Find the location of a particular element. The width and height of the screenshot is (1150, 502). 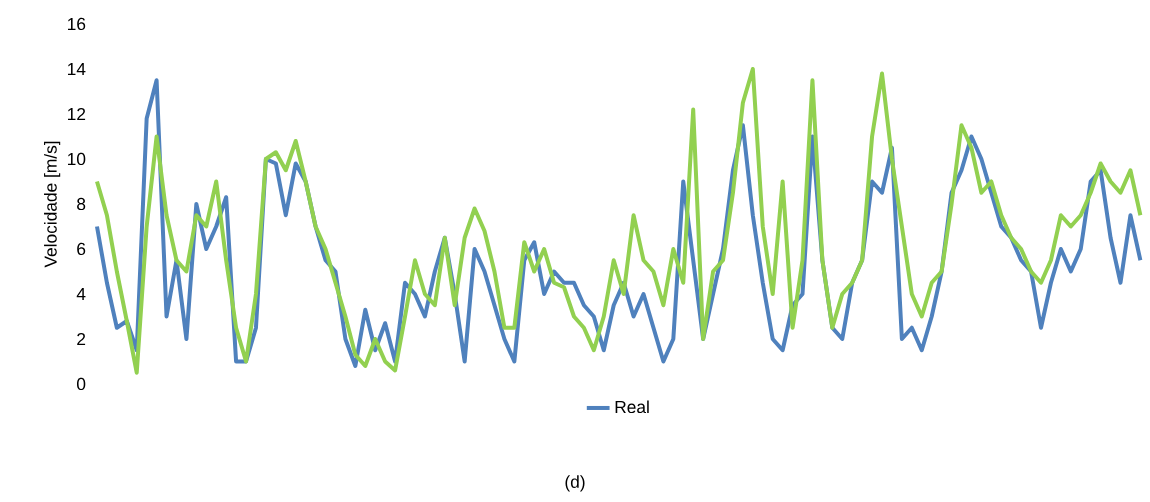

y-tick-label: 4 is located at coordinates (81, 294).